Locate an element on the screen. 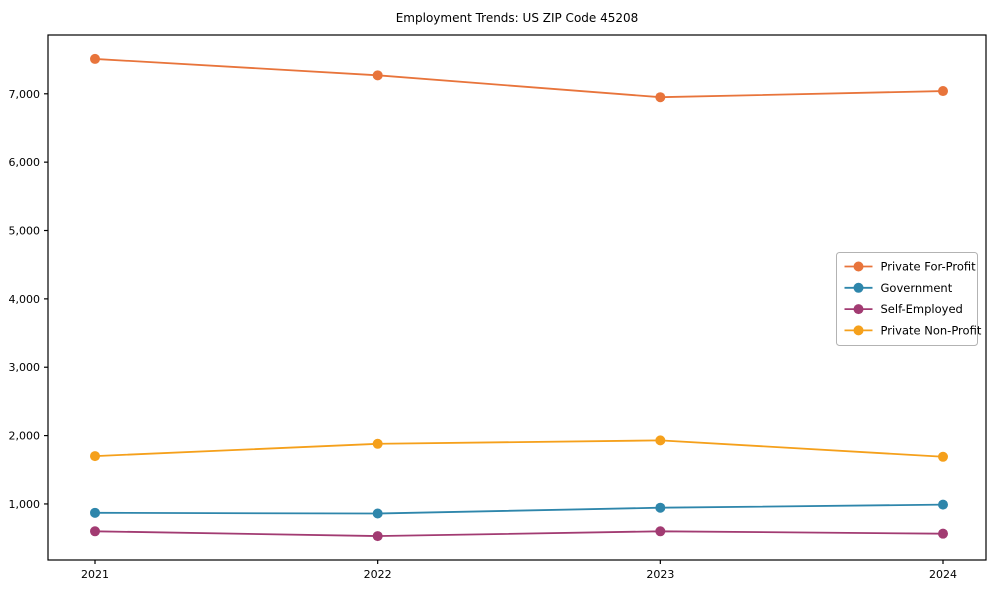 The image size is (1000, 600). x-tick-label: 2022 is located at coordinates (378, 574).